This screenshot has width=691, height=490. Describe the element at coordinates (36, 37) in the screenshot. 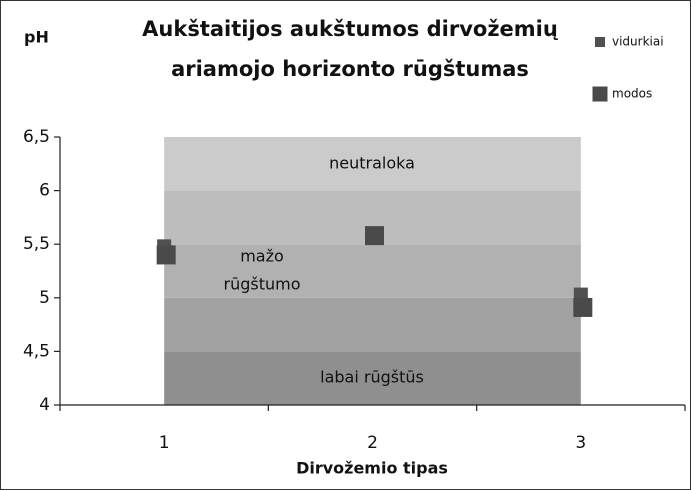

I see `y-axis-label: pH` at that location.